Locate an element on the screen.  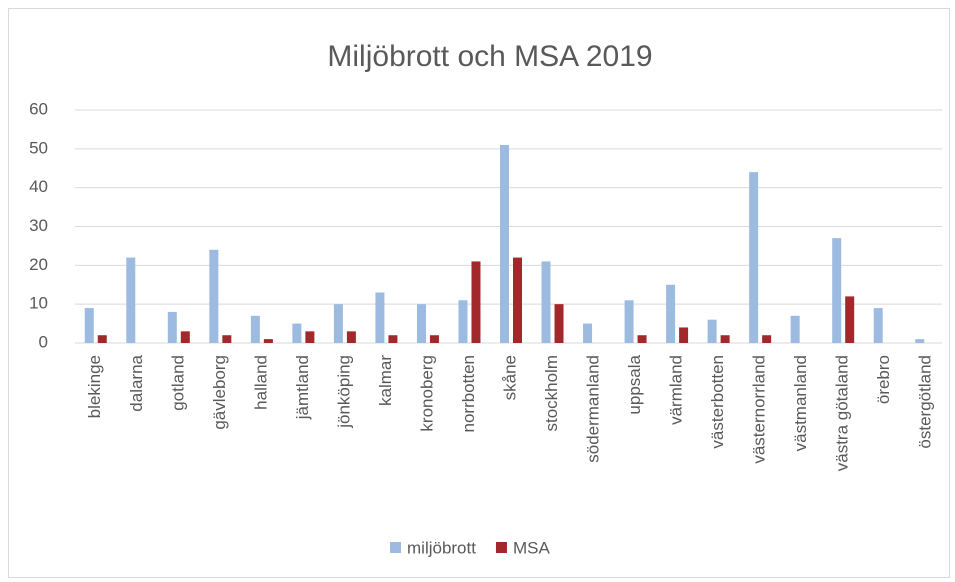
x-tick-label: västmanland is located at coordinates (800, 403).